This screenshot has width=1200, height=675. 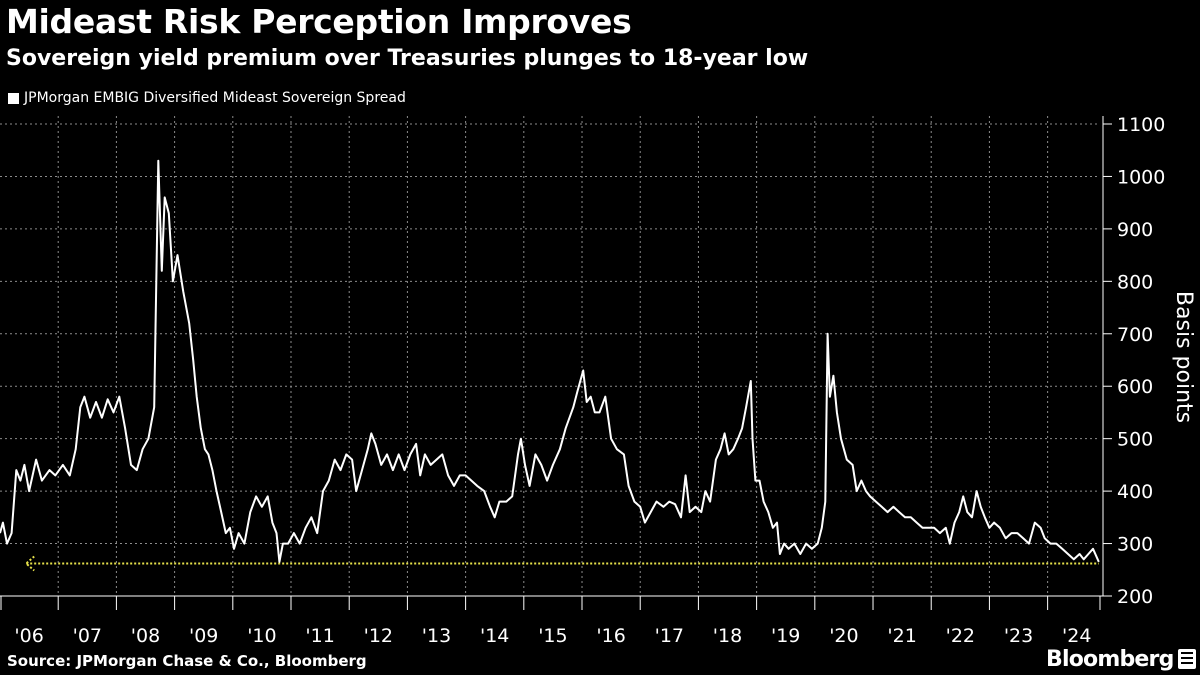 I want to click on x-tick-label: '16, so click(x=610, y=636).